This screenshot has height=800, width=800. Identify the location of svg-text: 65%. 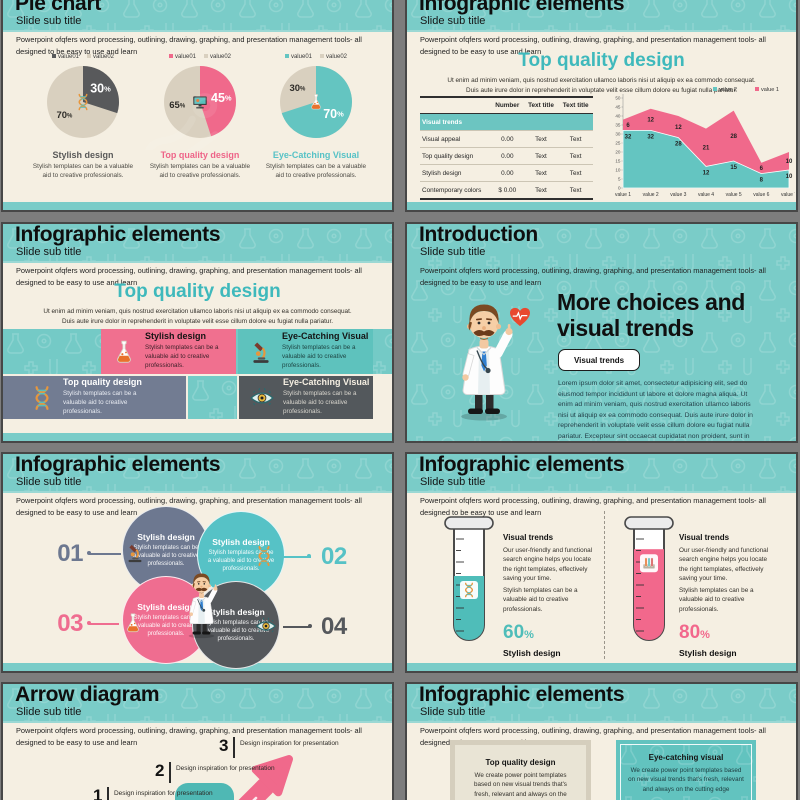
(177, 105).